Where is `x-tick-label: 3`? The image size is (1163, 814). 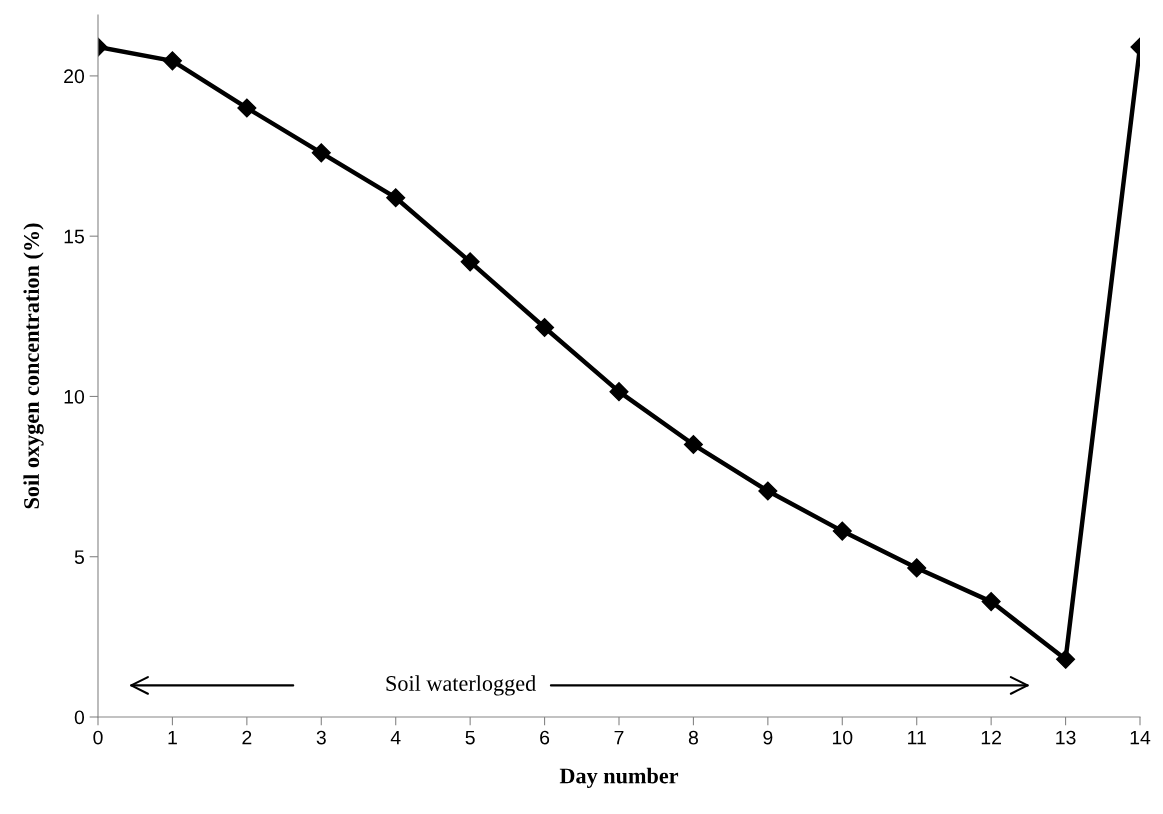
x-tick-label: 3 is located at coordinates (321, 737).